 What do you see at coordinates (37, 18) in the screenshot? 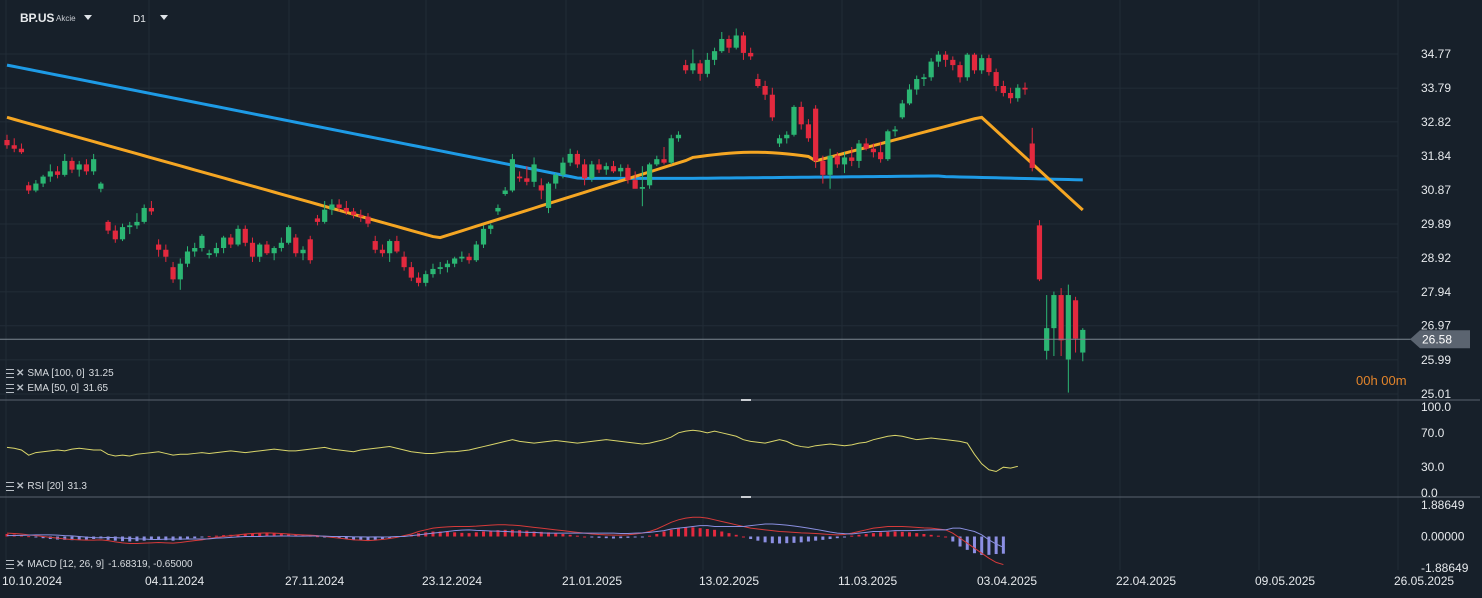
I see `symbol-name: BP.US` at bounding box center [37, 18].